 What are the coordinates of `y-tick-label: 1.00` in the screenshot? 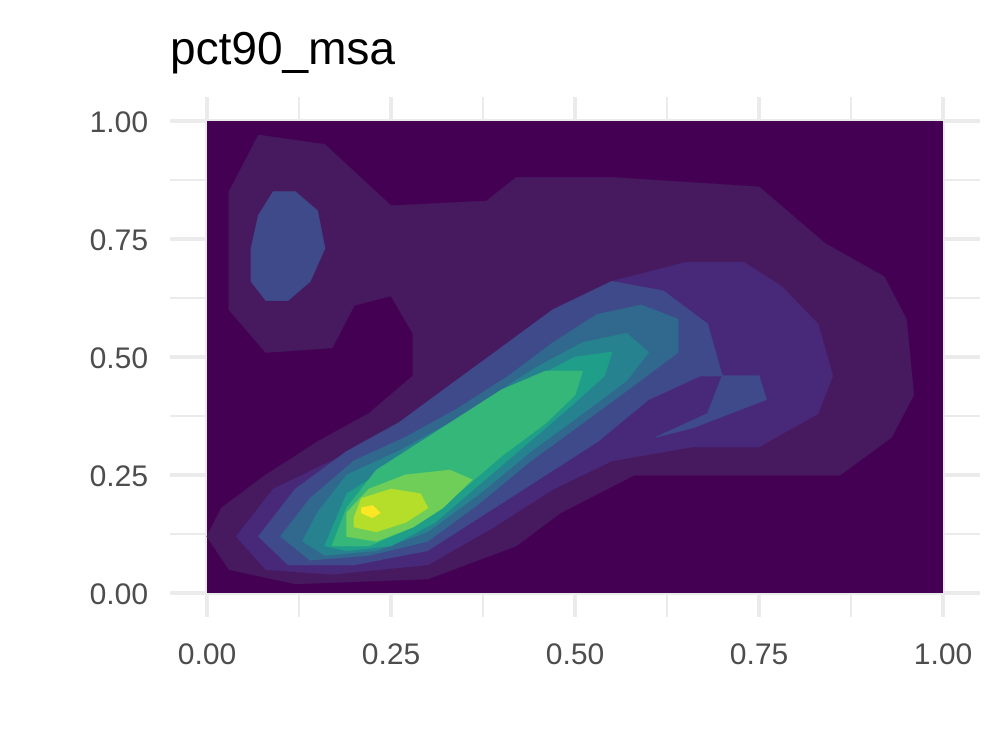 It's located at (119, 122).